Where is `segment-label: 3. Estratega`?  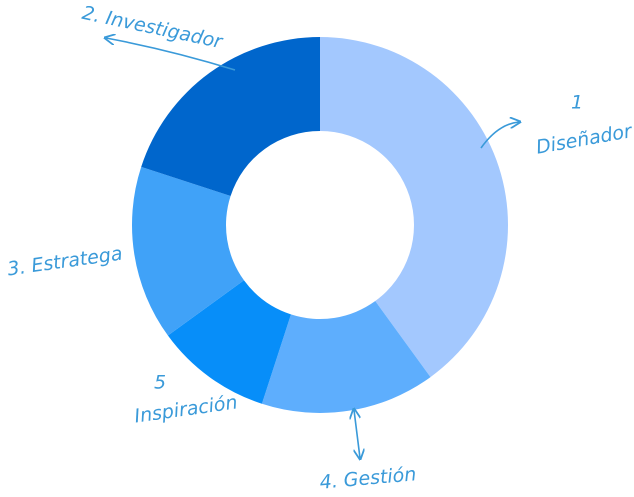 segment-label: 3. Estratega is located at coordinates (65, 262).